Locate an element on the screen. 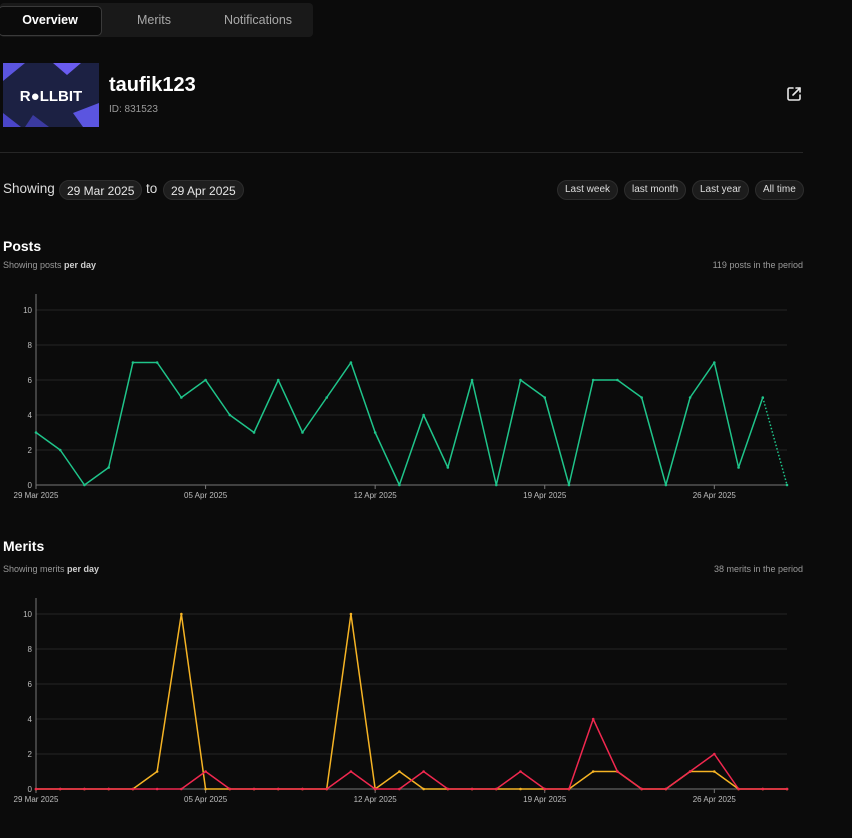  tab-overview: Overview is located at coordinates (51, 21).